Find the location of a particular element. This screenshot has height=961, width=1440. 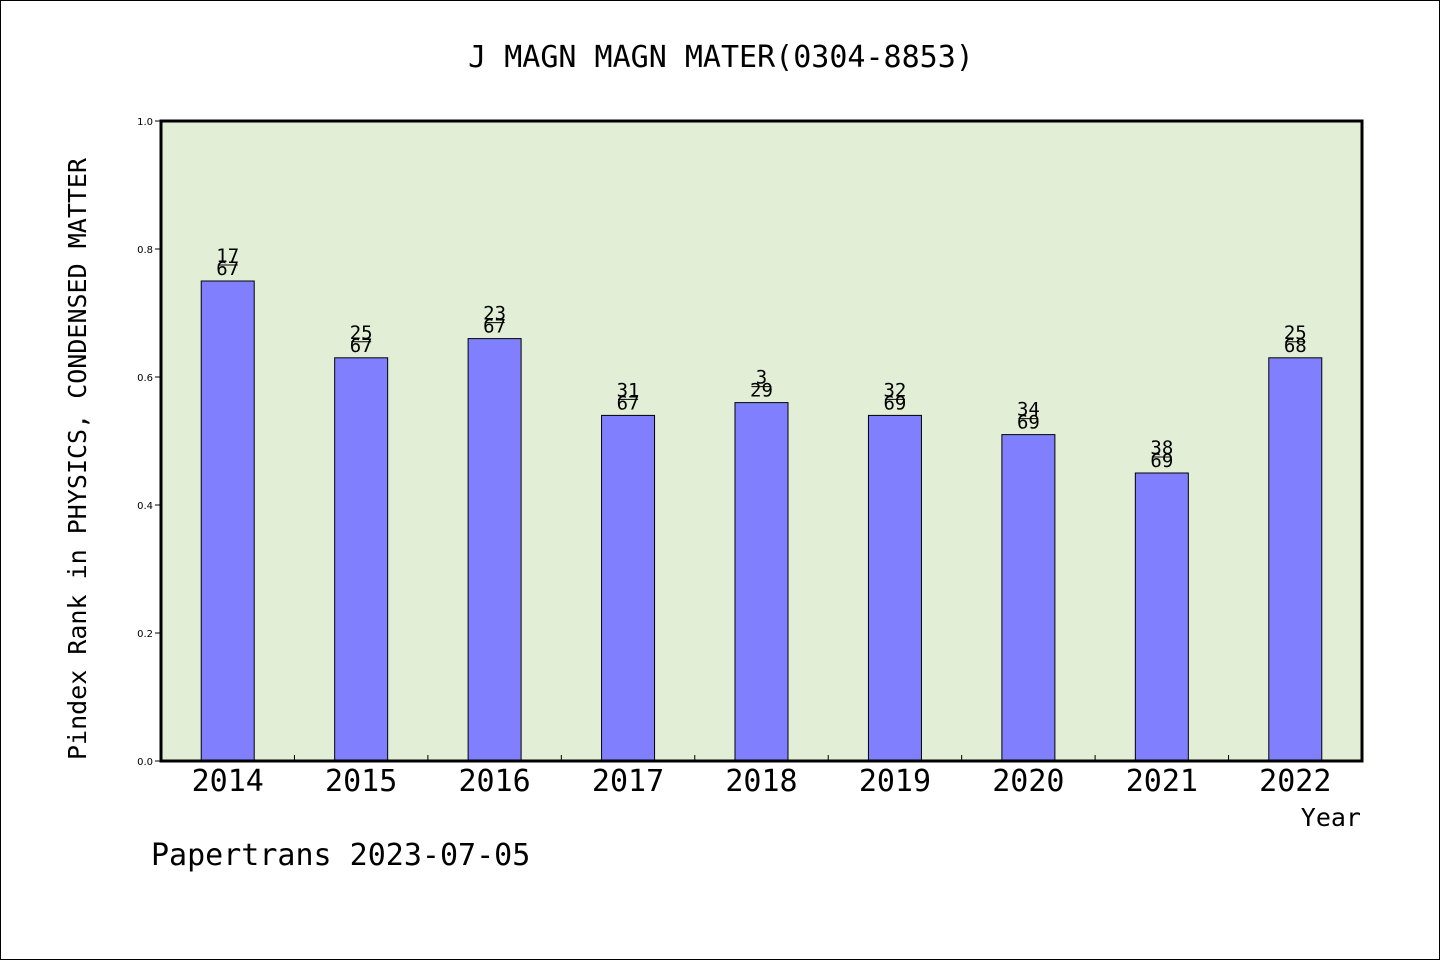

y-tick-label: 0.2 is located at coordinates (145, 634).